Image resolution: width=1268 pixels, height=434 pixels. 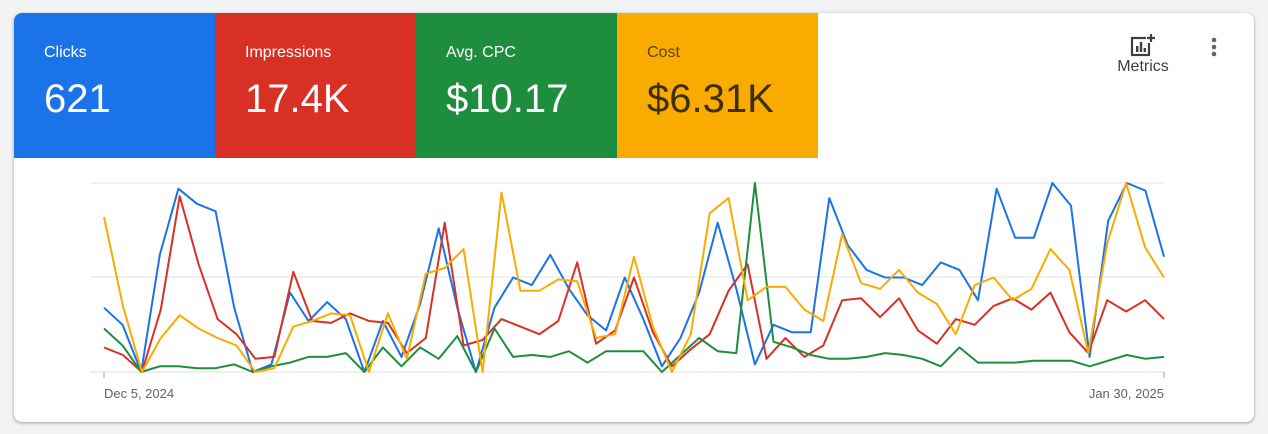 I want to click on metric-label: Impressions, so click(x=288, y=52).